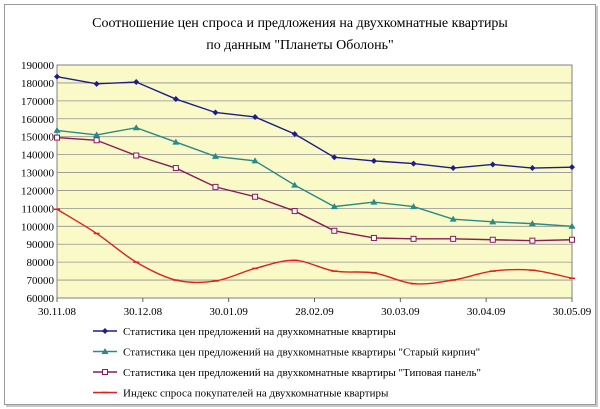 This screenshot has height=409, width=600. Describe the element at coordinates (57, 312) in the screenshot. I see `x-tick-label: 30.11.08` at that location.